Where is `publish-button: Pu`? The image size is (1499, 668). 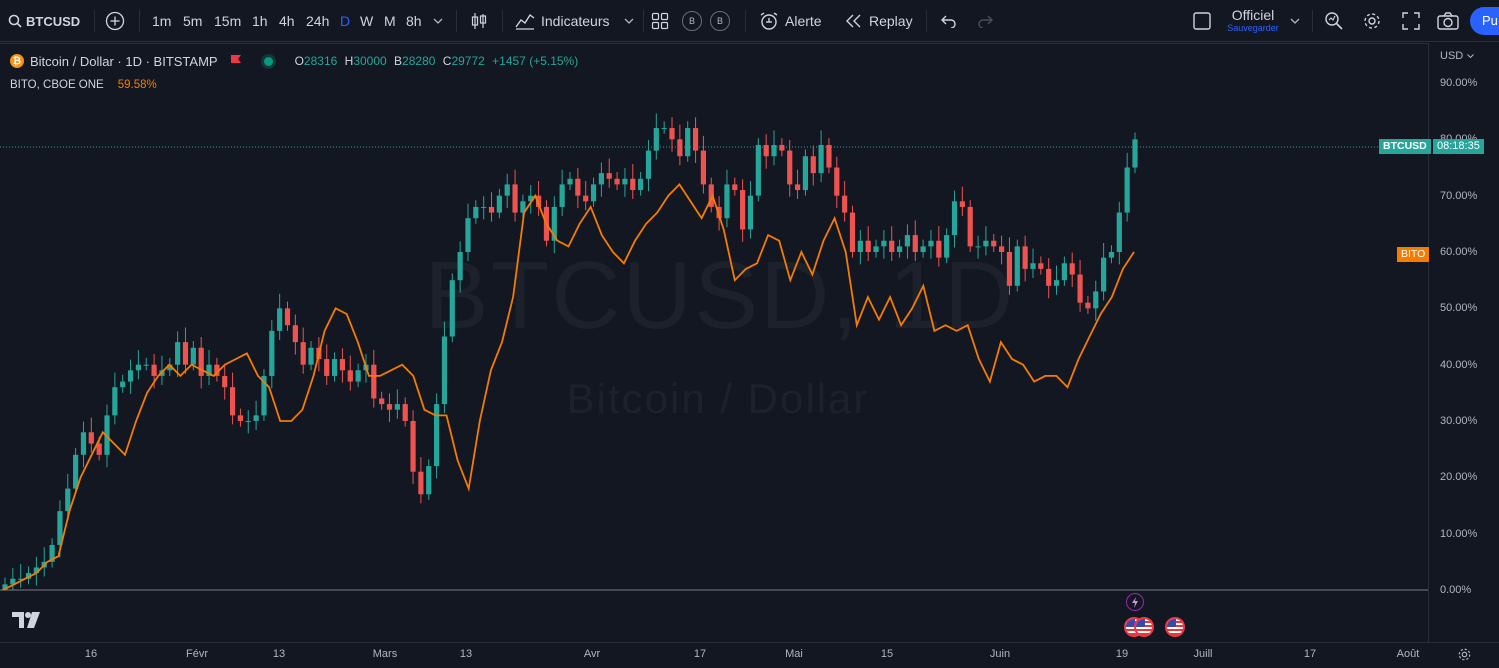
publish-button: Pu is located at coordinates (1484, 21).